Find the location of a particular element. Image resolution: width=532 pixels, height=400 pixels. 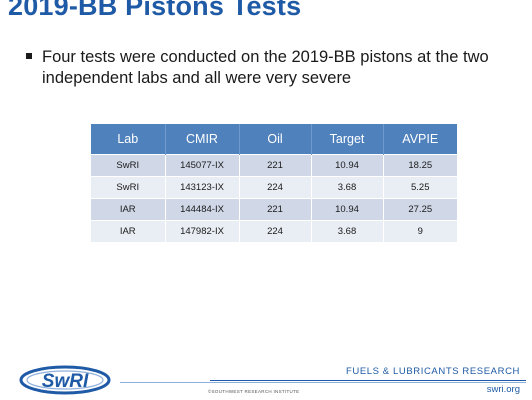

header-oil: Oil is located at coordinates (275, 139).